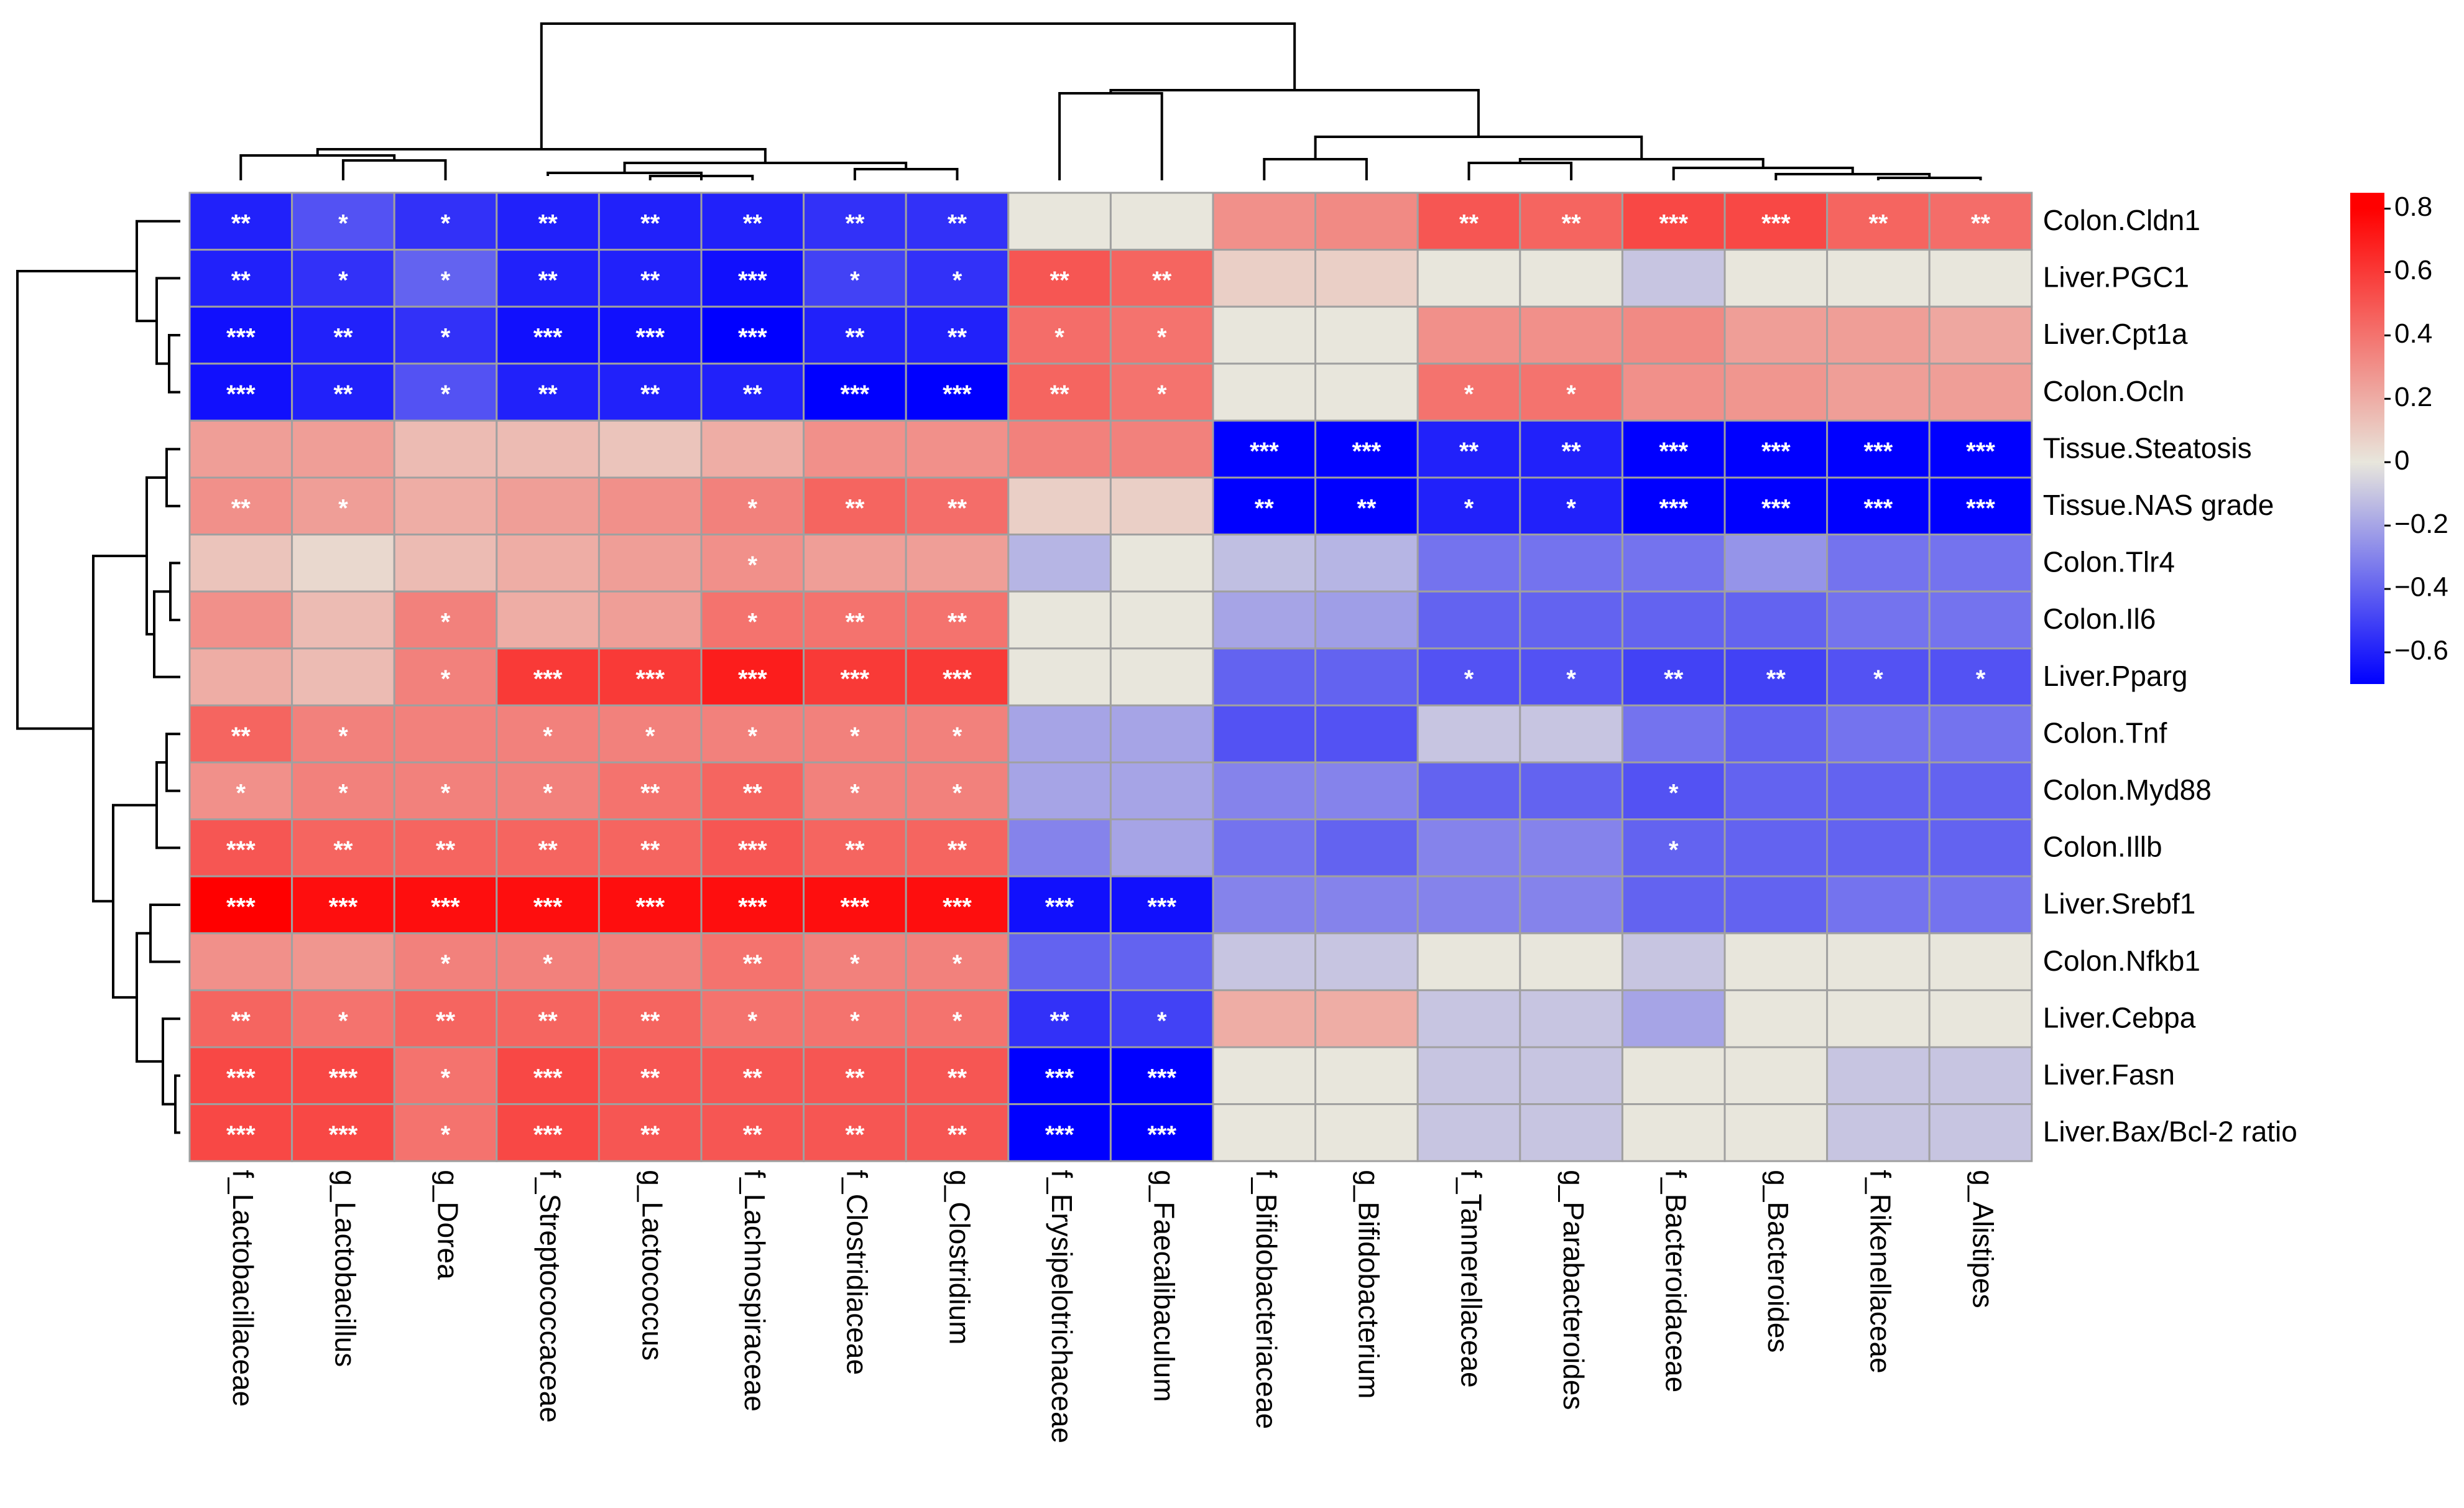  What do you see at coordinates (2413, 397) in the screenshot?
I see `legend-tick-label: 0.2` at bounding box center [2413, 397].